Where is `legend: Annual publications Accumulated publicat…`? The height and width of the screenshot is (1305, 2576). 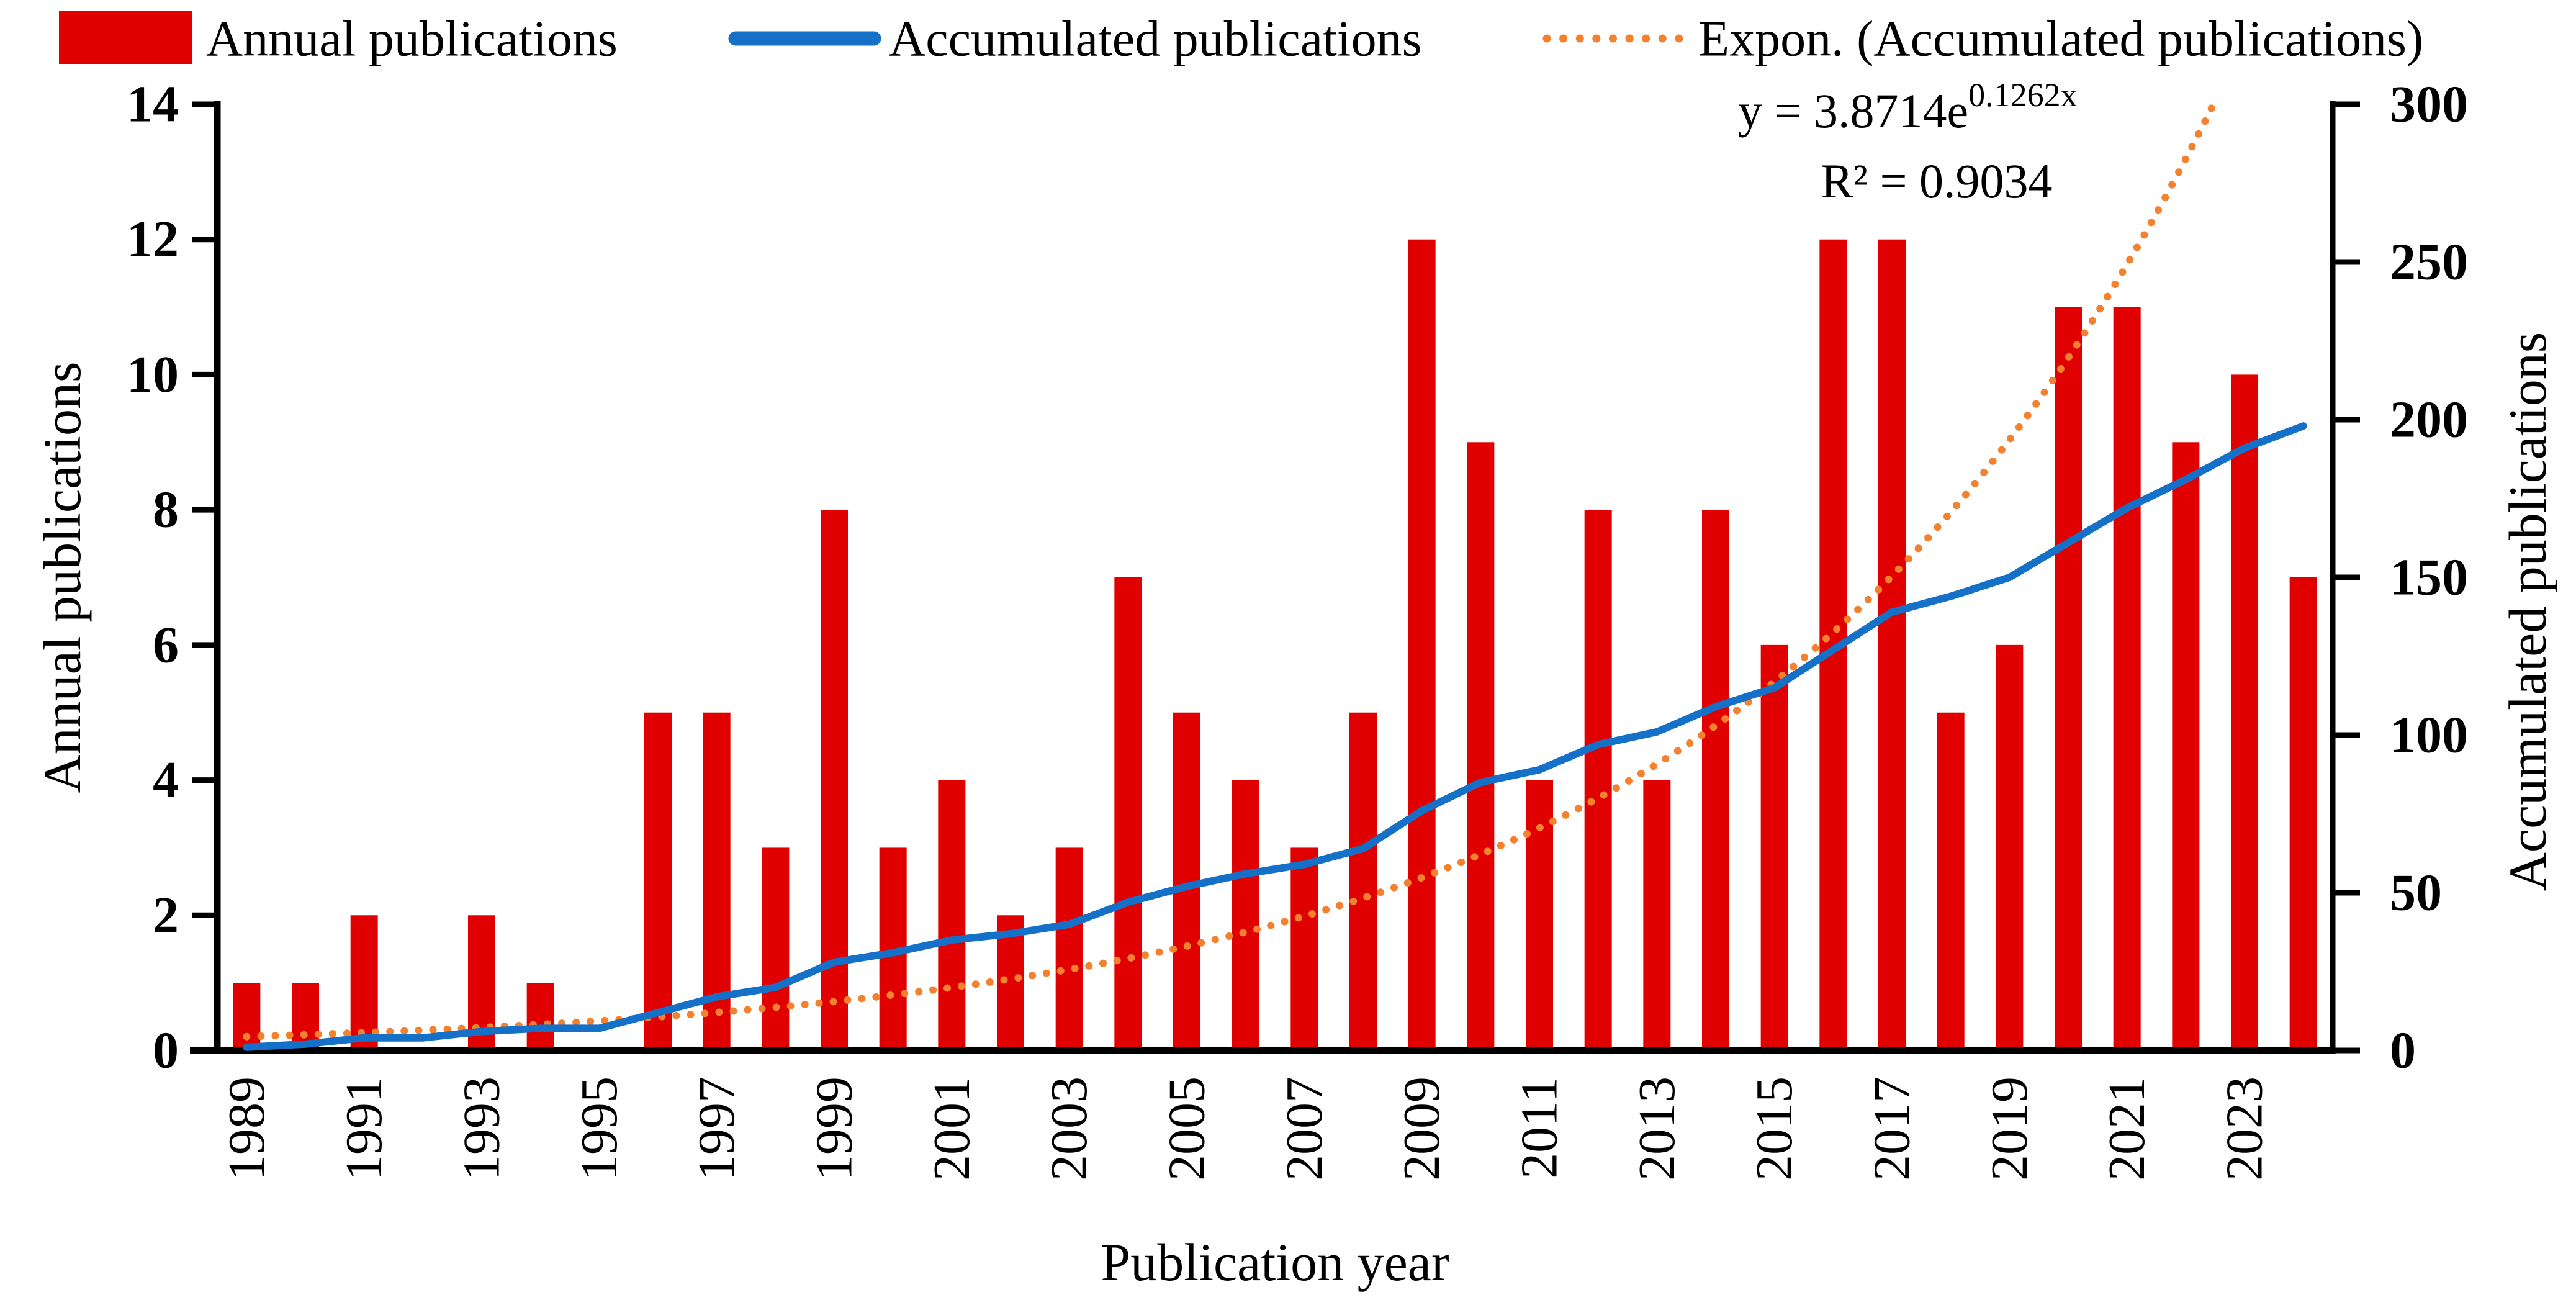
legend: Annual publications Accumulated publicat… is located at coordinates (1241, 39).